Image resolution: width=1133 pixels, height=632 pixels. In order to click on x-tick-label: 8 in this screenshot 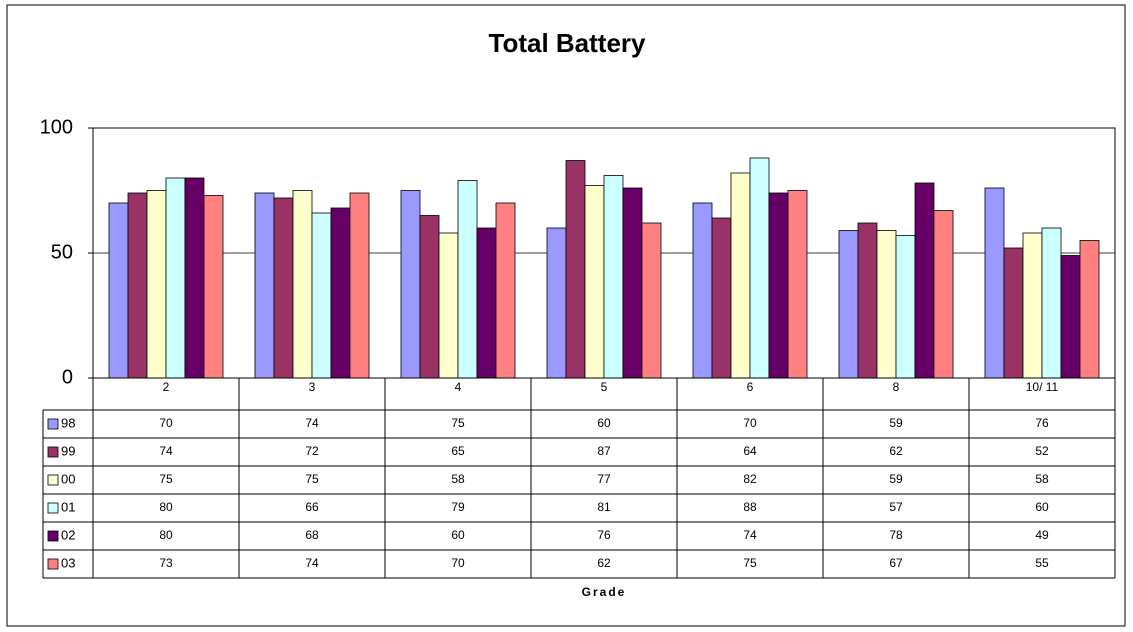, I will do `click(896, 387)`.